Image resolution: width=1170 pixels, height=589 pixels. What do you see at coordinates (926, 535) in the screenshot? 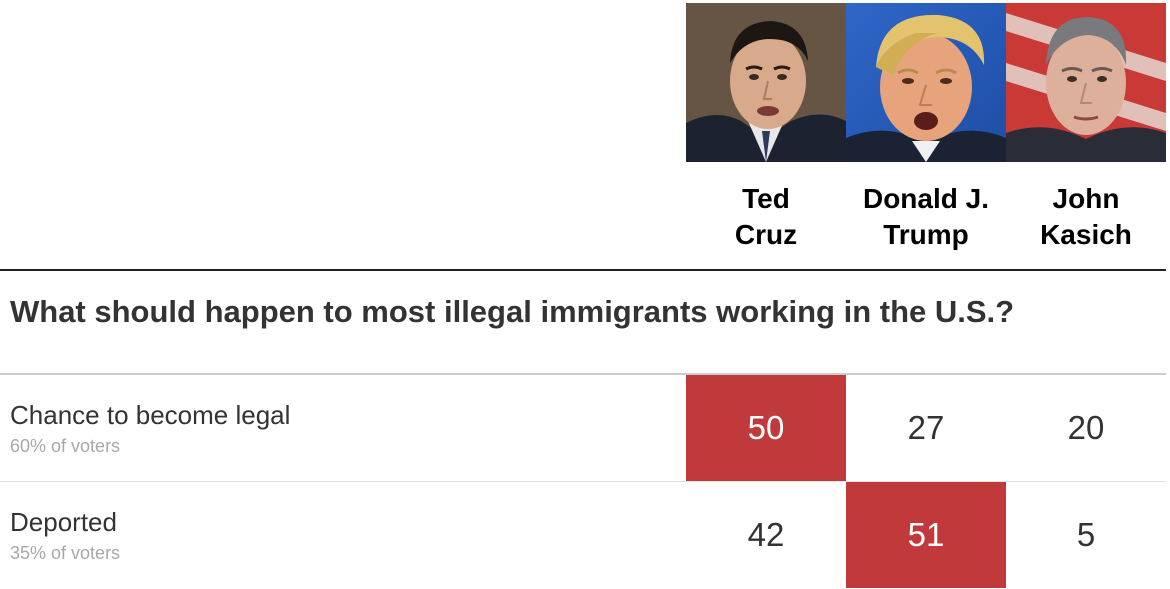
I see `value-cell-donald-trump: 51` at bounding box center [926, 535].